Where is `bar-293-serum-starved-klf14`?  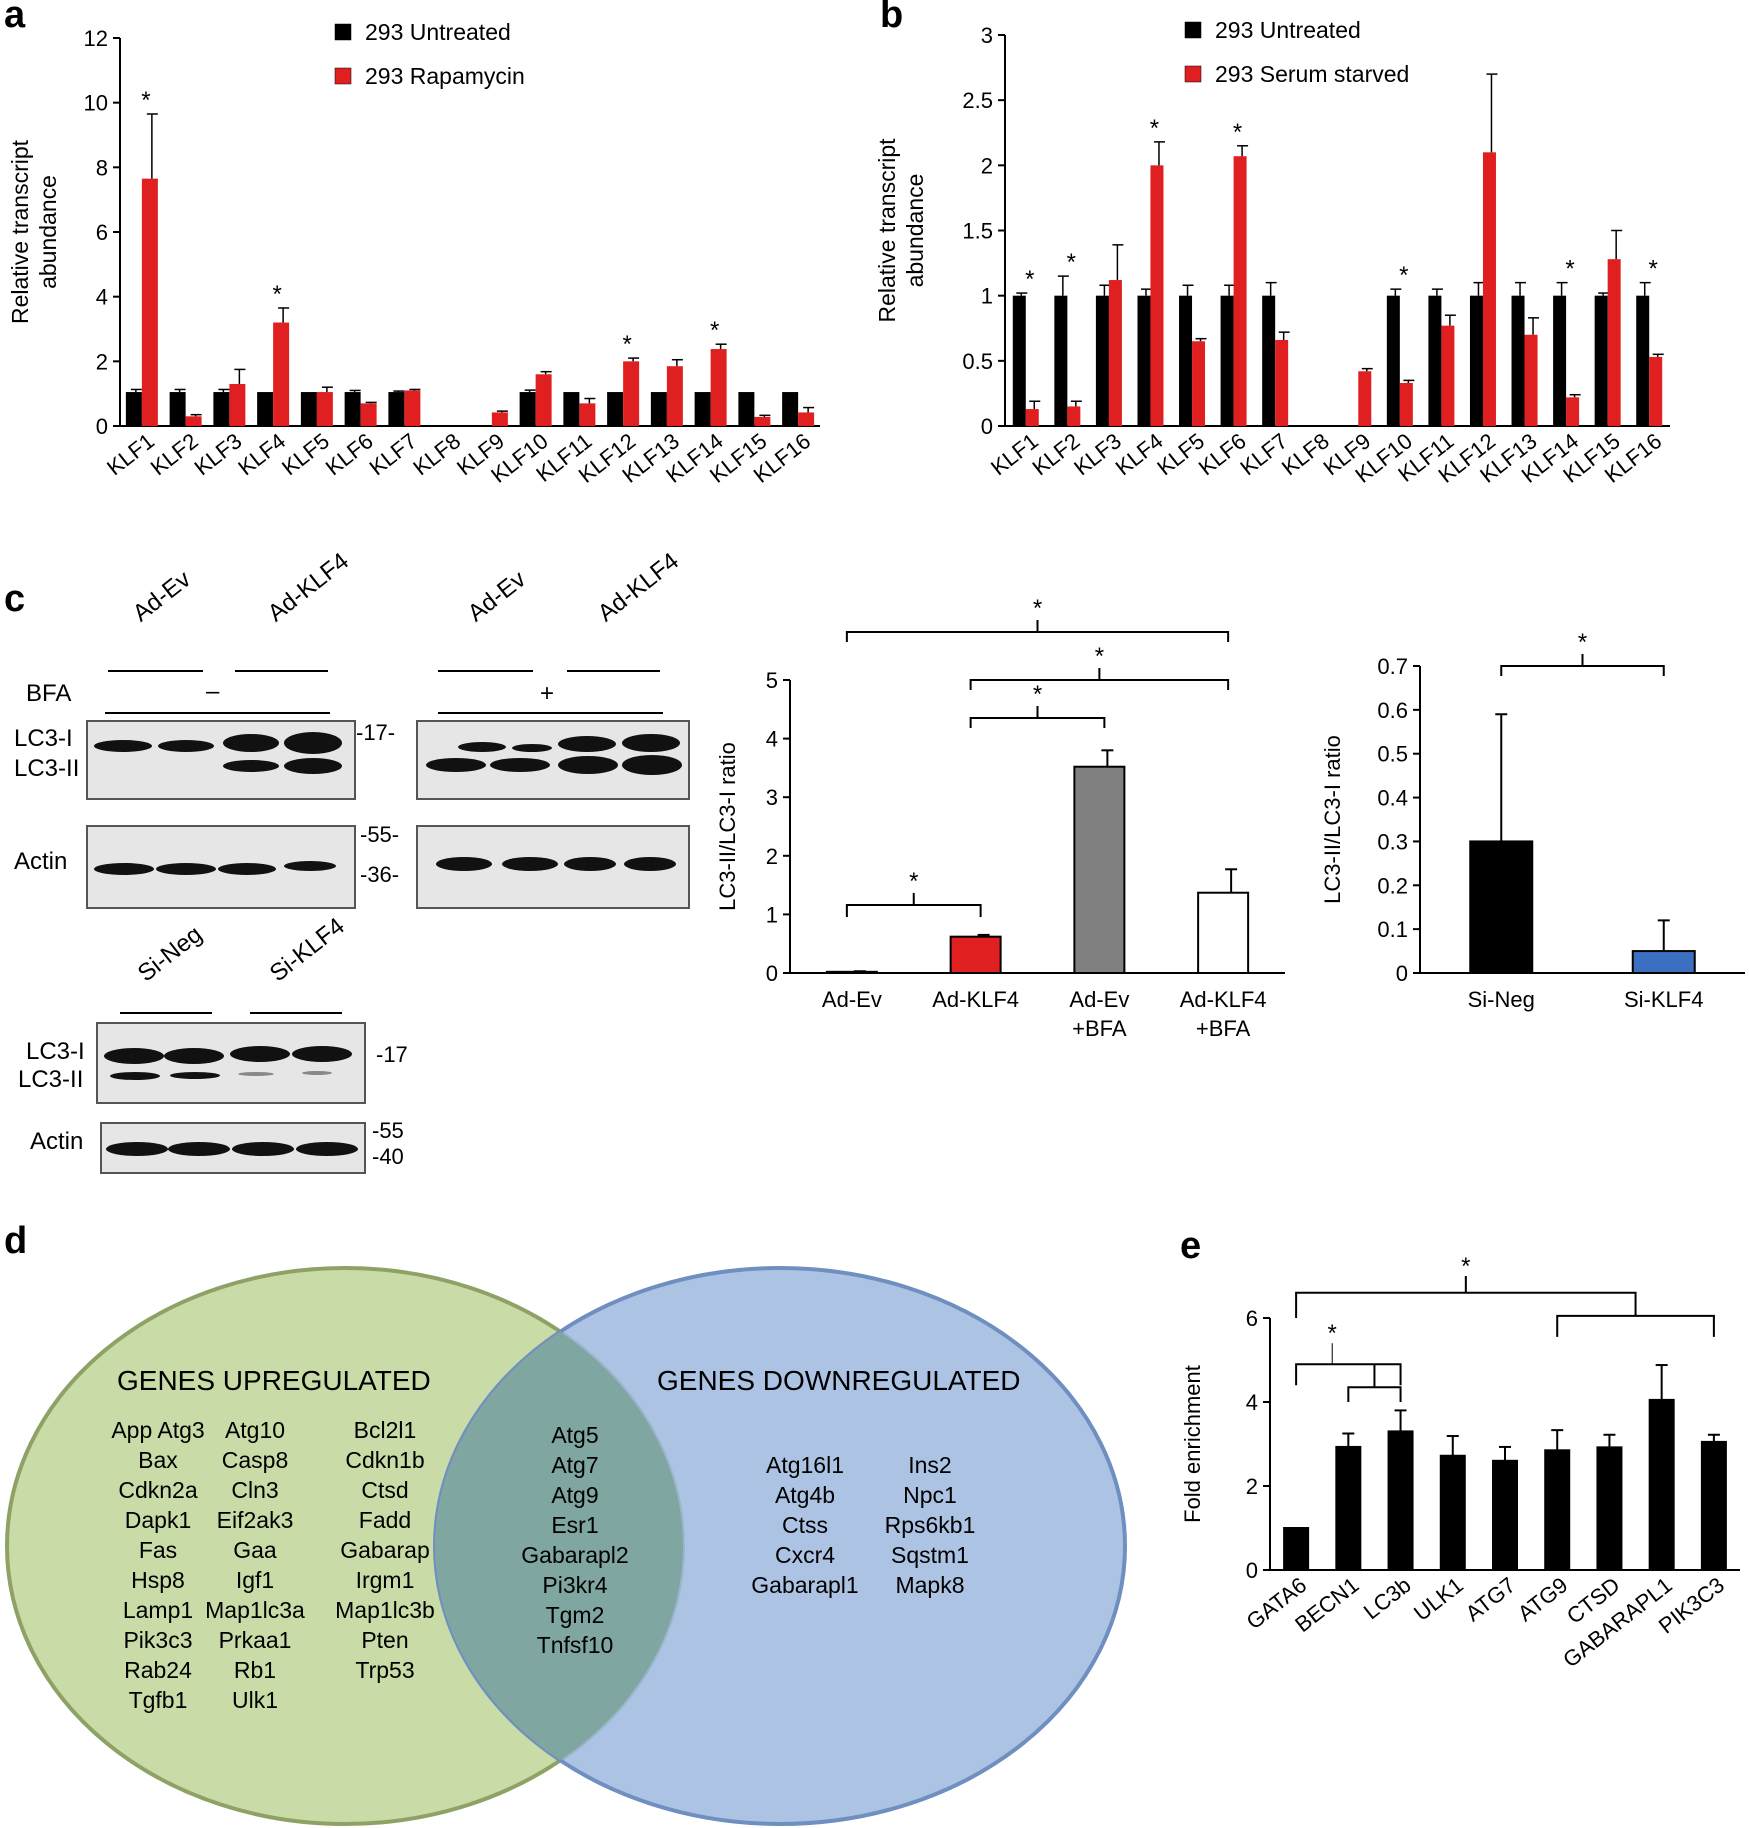
bar-293-serum-starved-klf14 is located at coordinates (1573, 411).